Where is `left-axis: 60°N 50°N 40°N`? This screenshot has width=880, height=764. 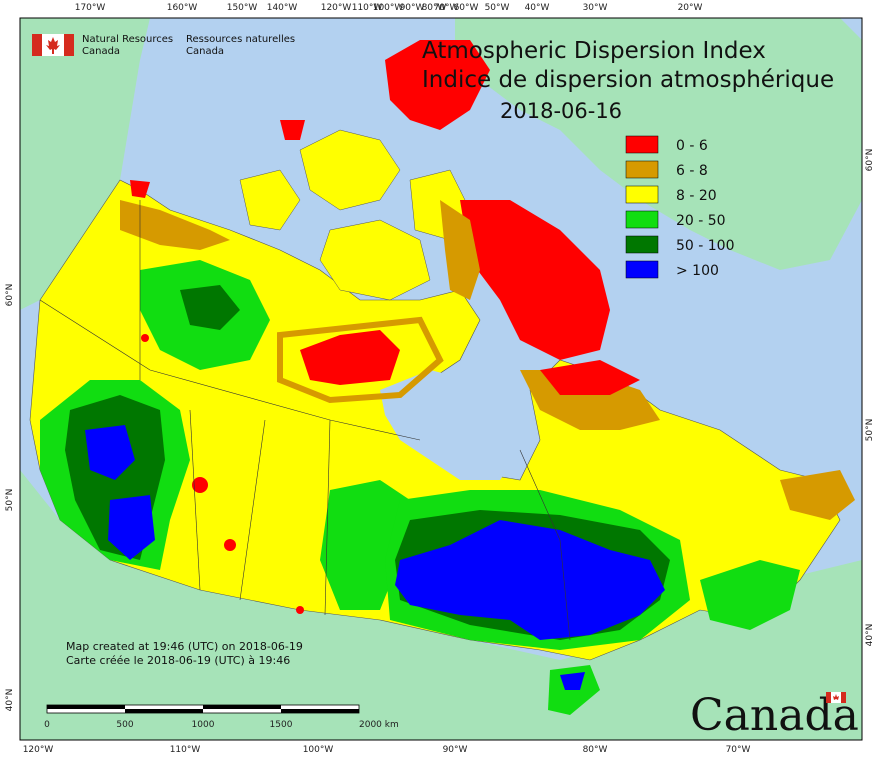
left-axis: 60°N 50°N 40°N is located at coordinates (10, 498).